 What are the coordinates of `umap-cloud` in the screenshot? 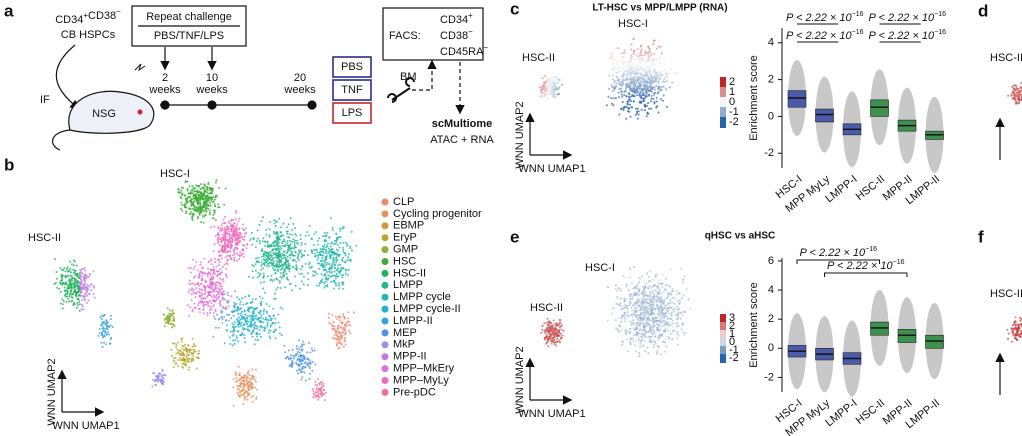 It's located at (159, 378).